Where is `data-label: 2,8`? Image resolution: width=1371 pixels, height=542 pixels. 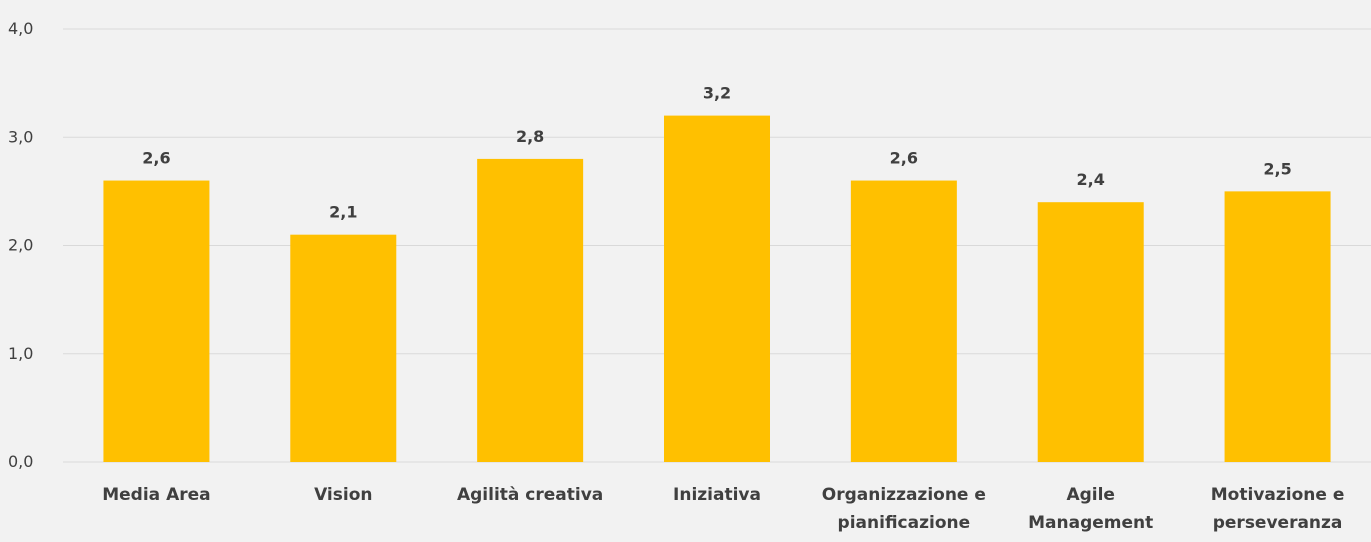
data-label: 2,8 is located at coordinates (530, 136).